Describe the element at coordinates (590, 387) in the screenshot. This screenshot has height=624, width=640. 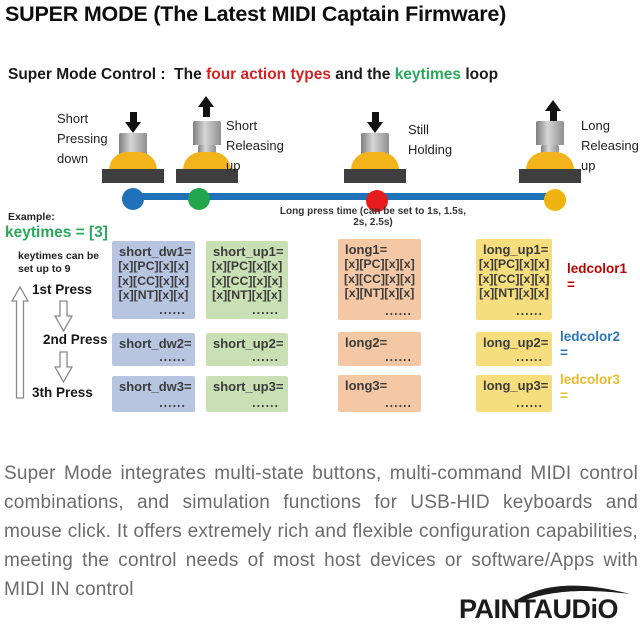
I see `ledcolor3-label: ledcolor3 =` at that location.